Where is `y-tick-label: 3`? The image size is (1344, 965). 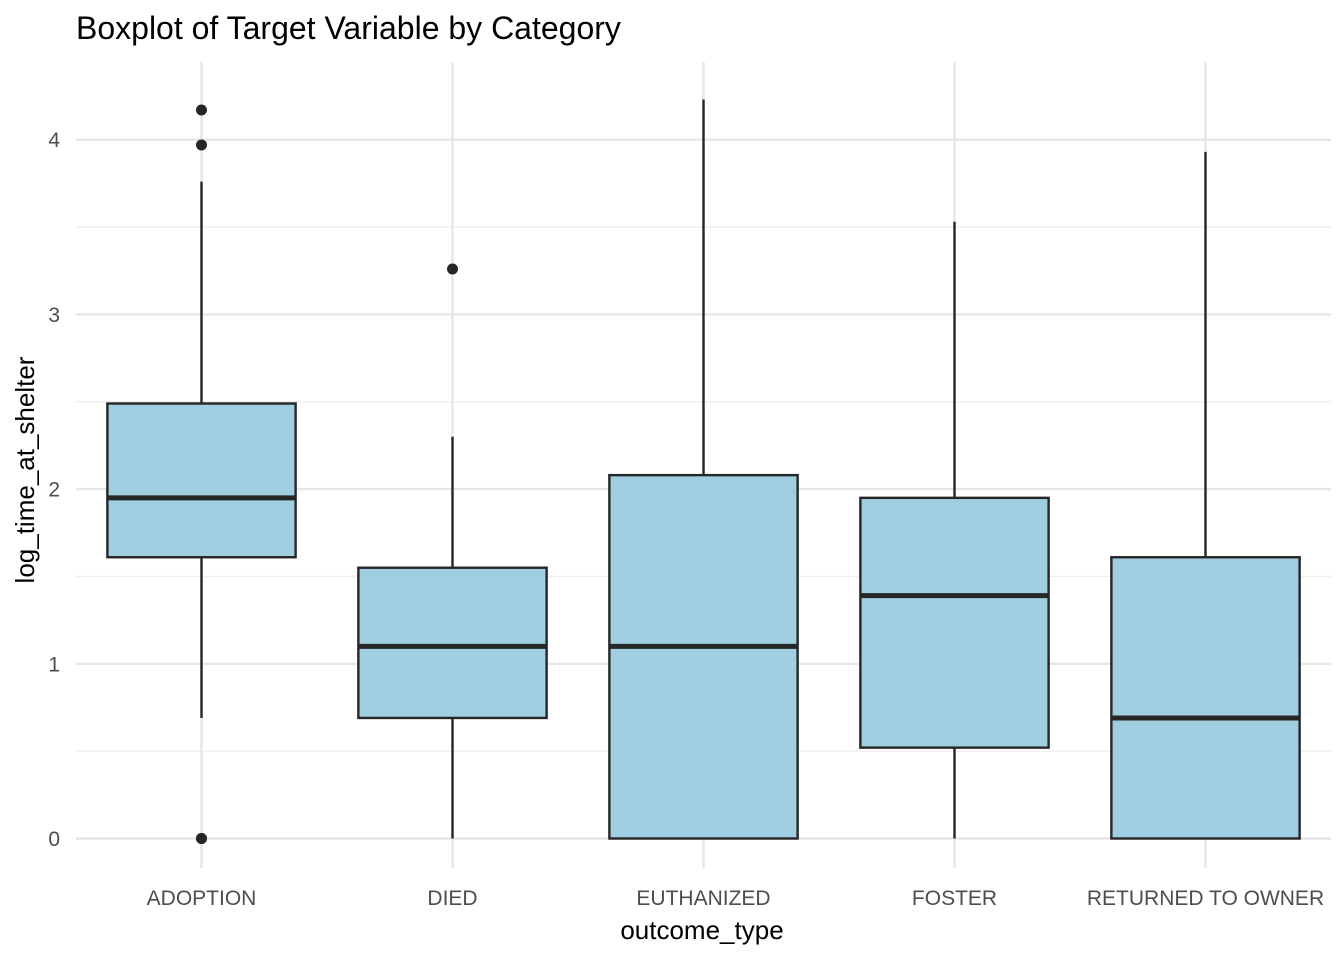
y-tick-label: 3 is located at coordinates (54, 315).